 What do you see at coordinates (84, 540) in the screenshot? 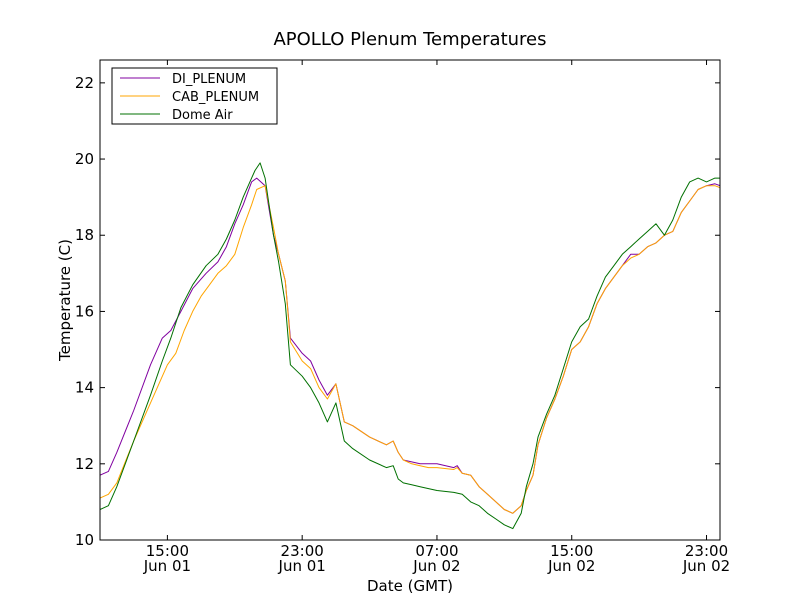
I see `y-tick-label: 10` at bounding box center [84, 540].